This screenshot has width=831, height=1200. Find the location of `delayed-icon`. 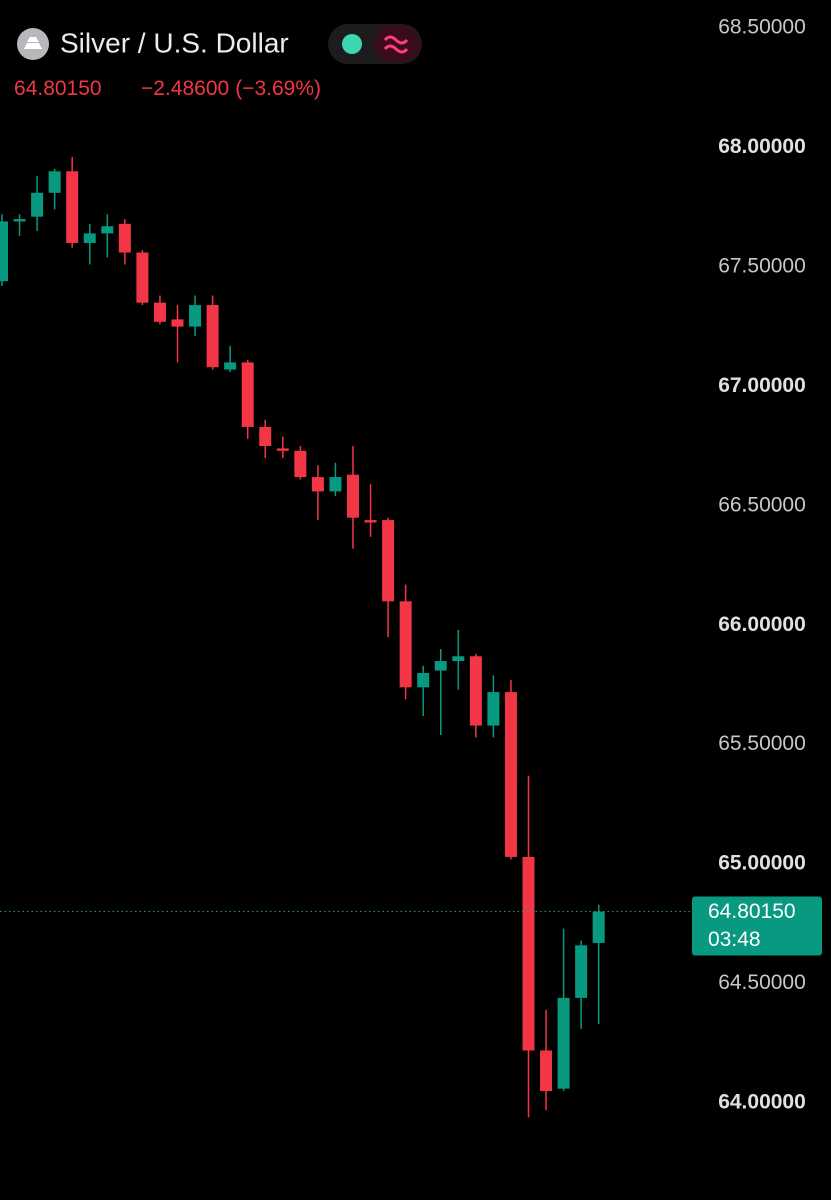

delayed-icon is located at coordinates (396, 44).